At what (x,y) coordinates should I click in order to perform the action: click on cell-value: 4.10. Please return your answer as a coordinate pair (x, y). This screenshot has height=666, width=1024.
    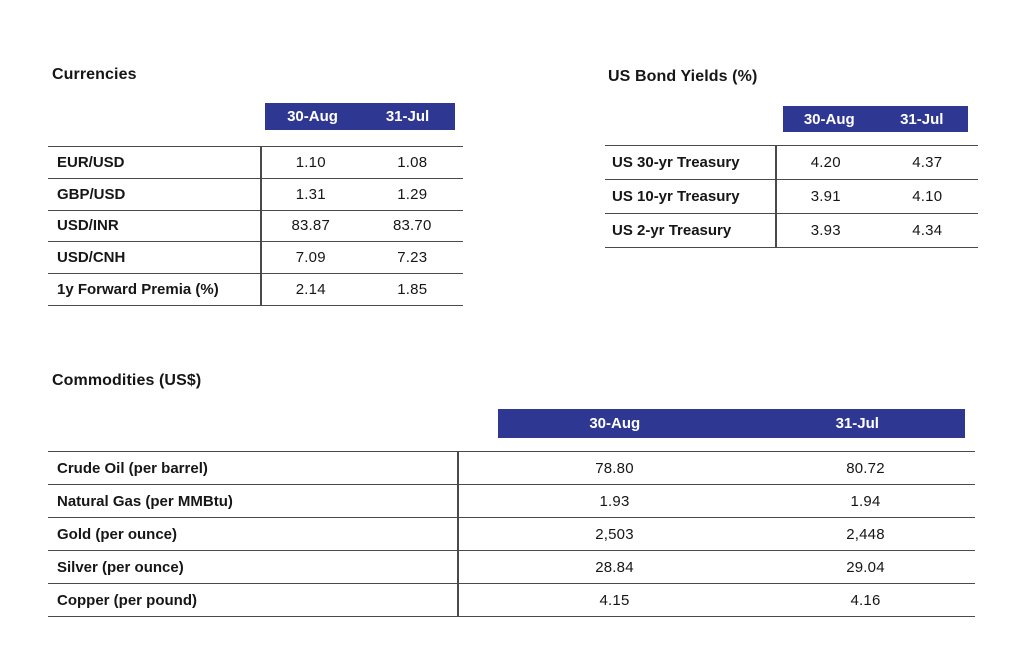
    Looking at the image, I should click on (927, 196).